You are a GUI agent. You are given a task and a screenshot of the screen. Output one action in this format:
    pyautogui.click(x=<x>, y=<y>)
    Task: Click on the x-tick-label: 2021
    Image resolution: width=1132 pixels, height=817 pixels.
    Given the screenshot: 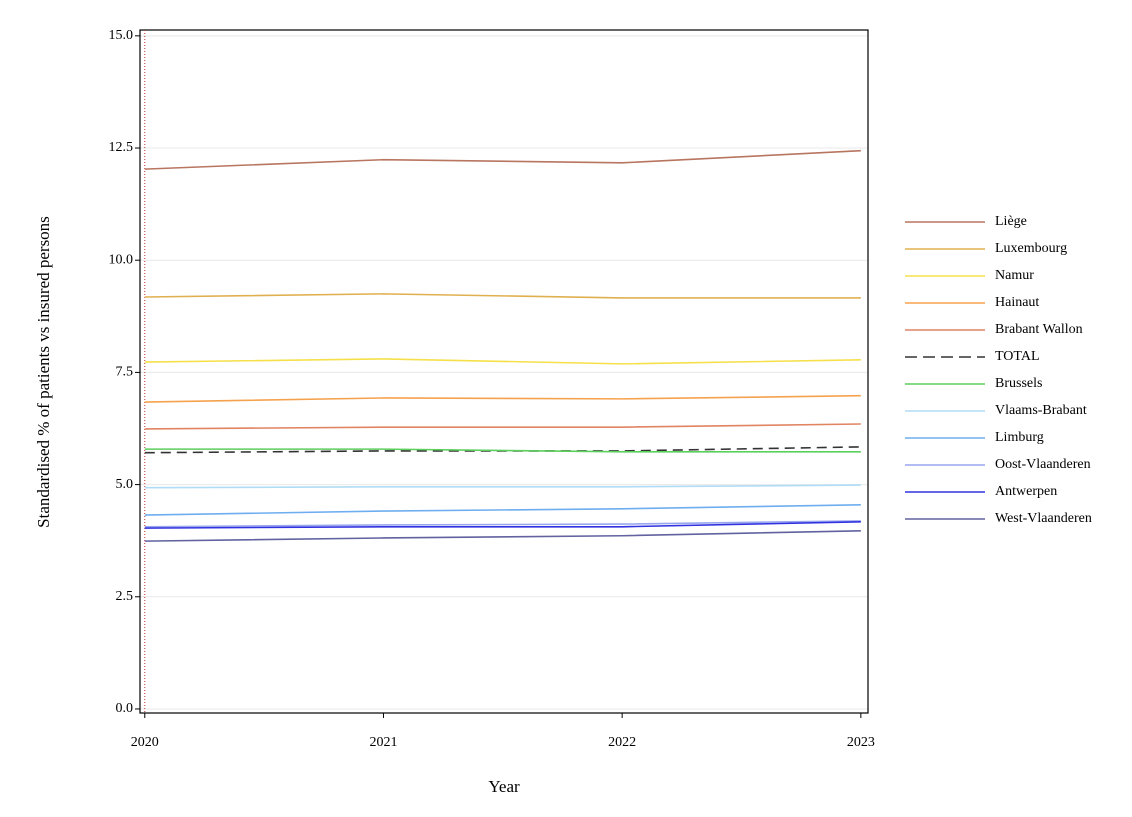 What is the action you would take?
    pyautogui.click(x=383, y=742)
    